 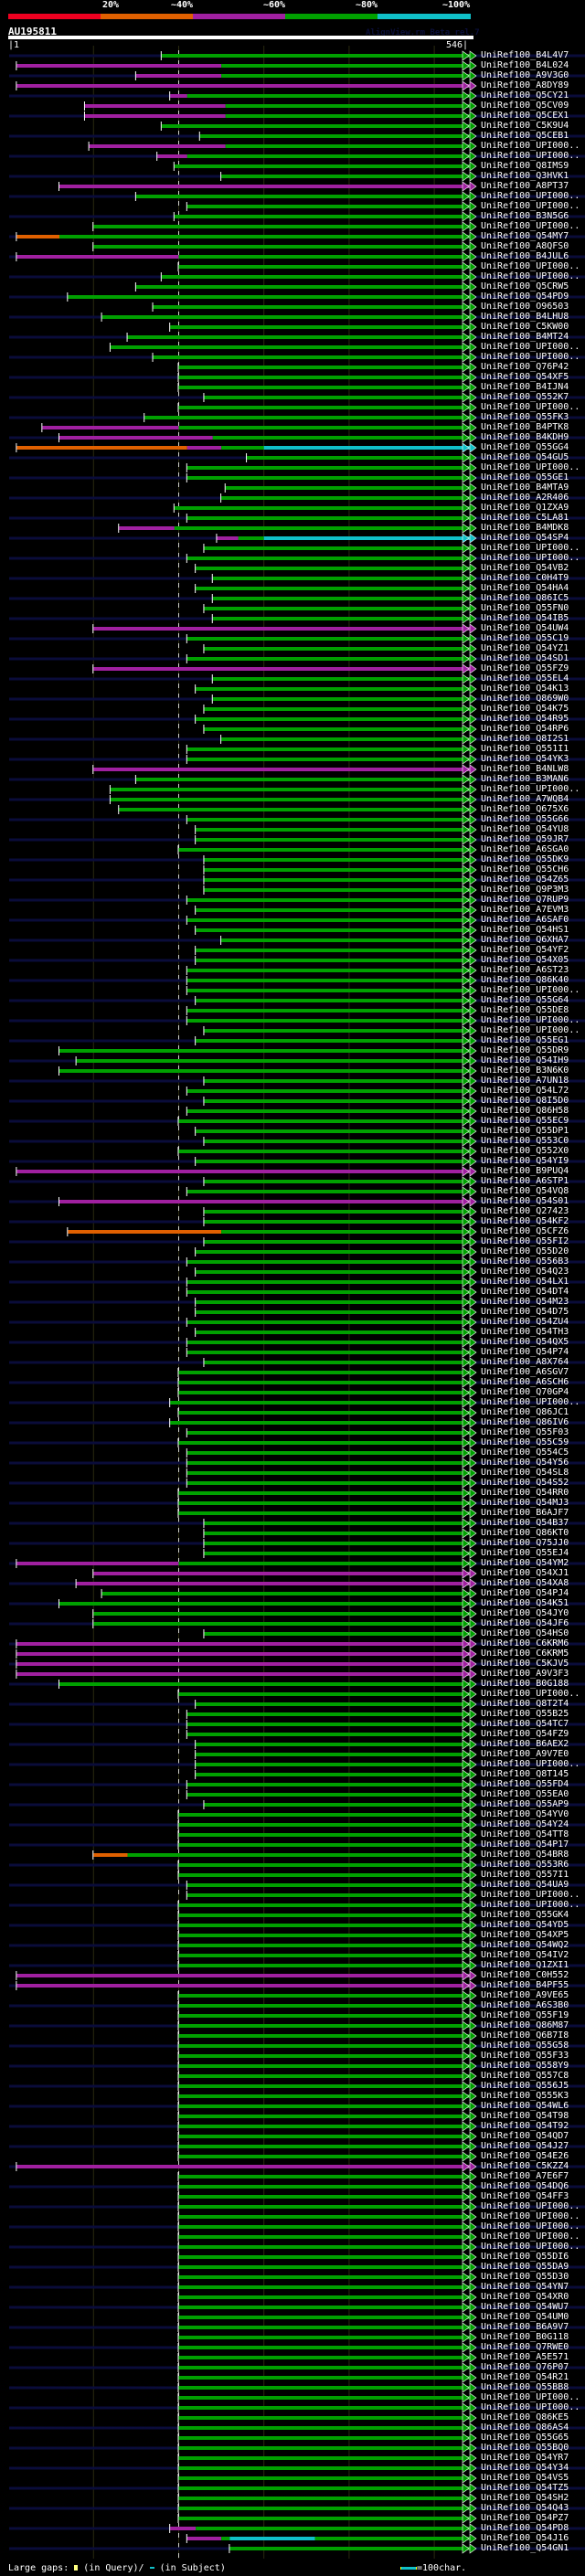 What do you see at coordinates (525, 1794) in the screenshot?
I see `hit-label: UniRef100_Q55EA0` at bounding box center [525, 1794].